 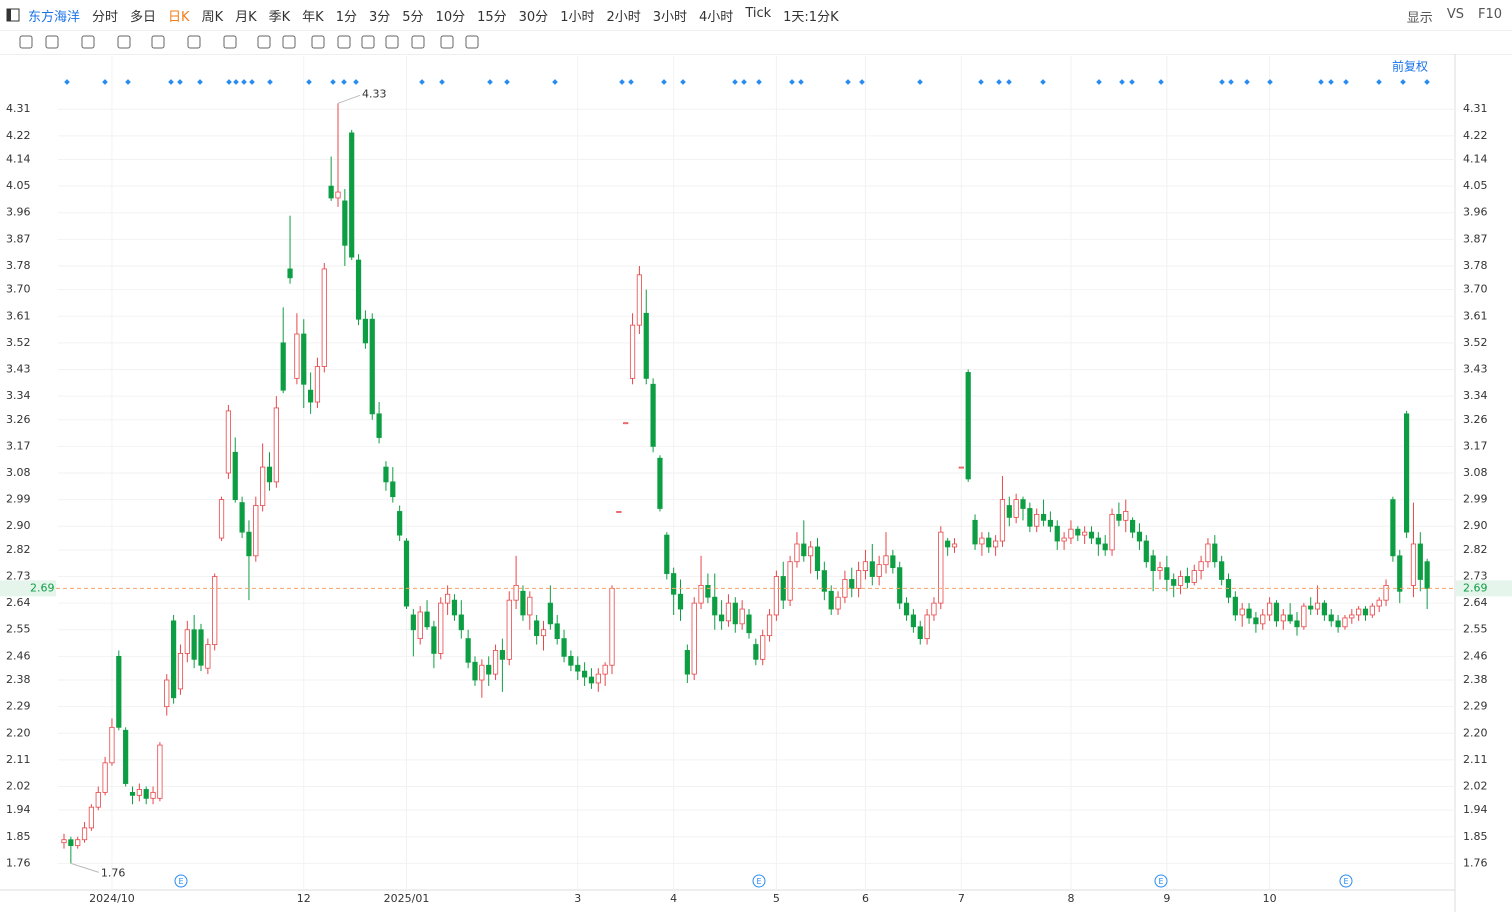 I want to click on y-tick-label-right: 3.17, so click(x=1475, y=445).